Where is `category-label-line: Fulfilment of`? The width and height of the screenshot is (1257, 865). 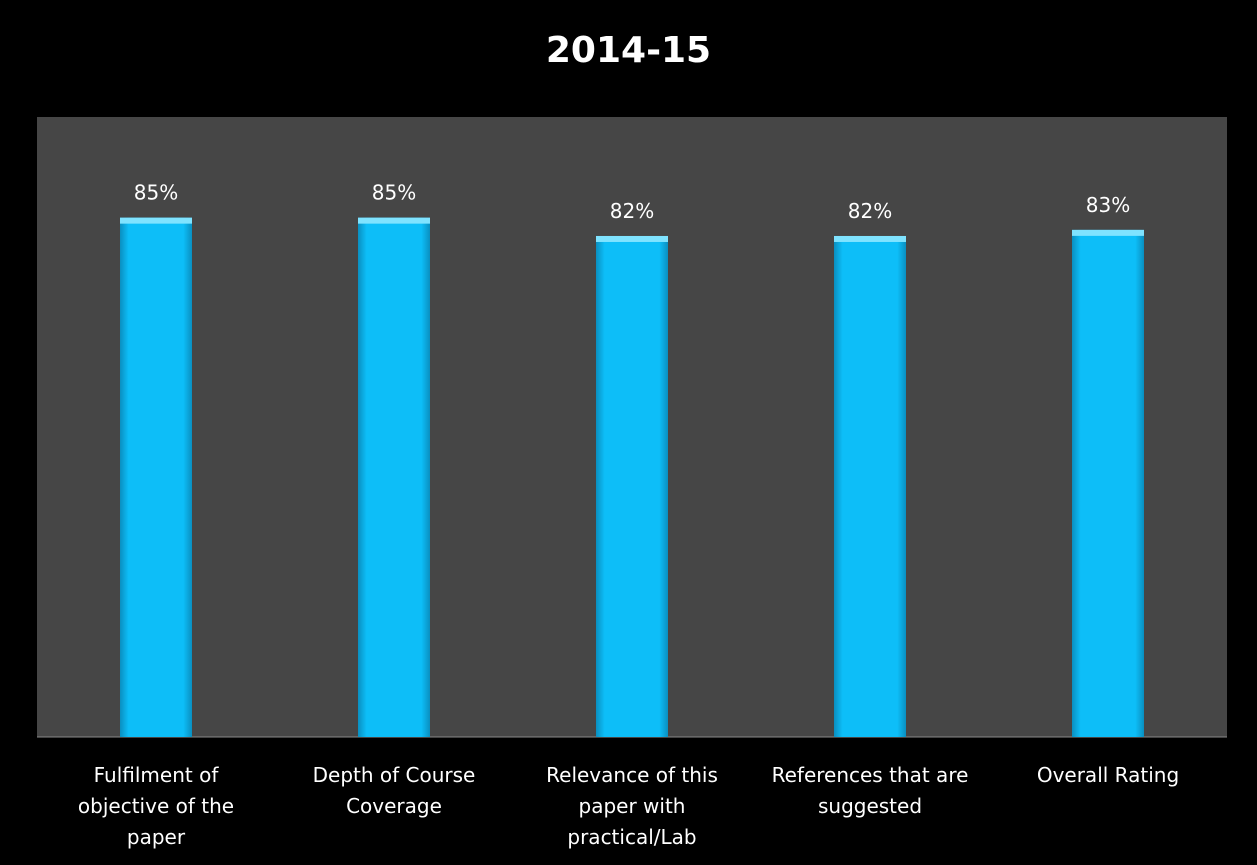
category-label-line: Fulfilment of is located at coordinates (156, 775).